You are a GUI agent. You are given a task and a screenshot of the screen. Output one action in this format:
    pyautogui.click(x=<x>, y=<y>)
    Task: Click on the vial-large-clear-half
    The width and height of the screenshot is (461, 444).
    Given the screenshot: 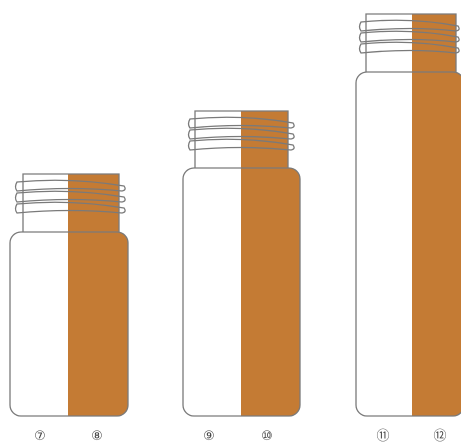 What is the action you would take?
    pyautogui.click(x=384, y=244)
    